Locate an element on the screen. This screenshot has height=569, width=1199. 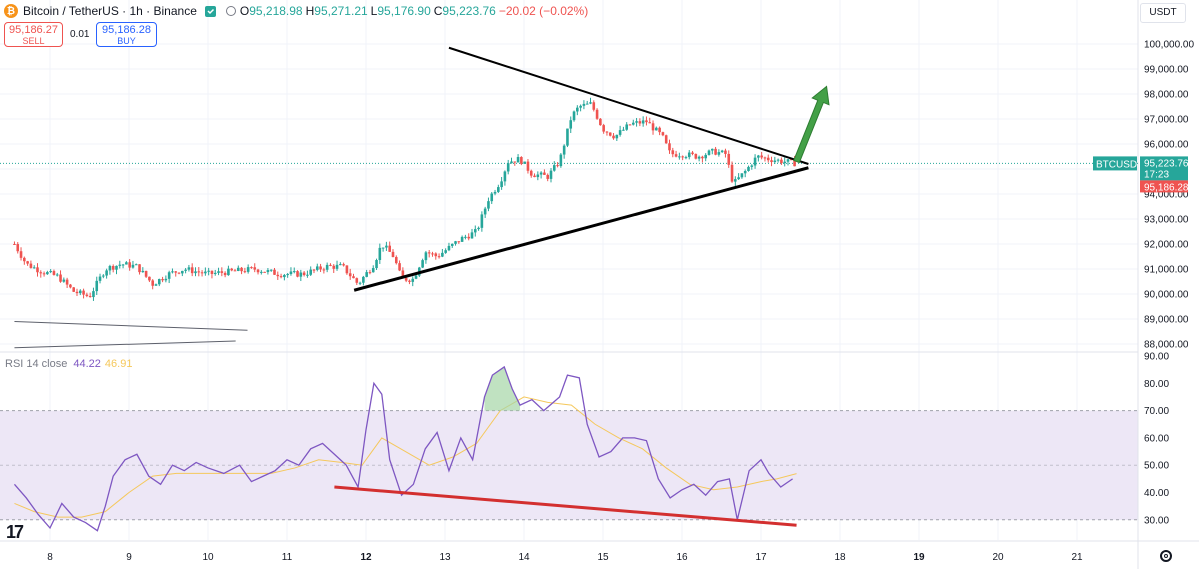
time-axis-label: 18 is located at coordinates (840, 557).